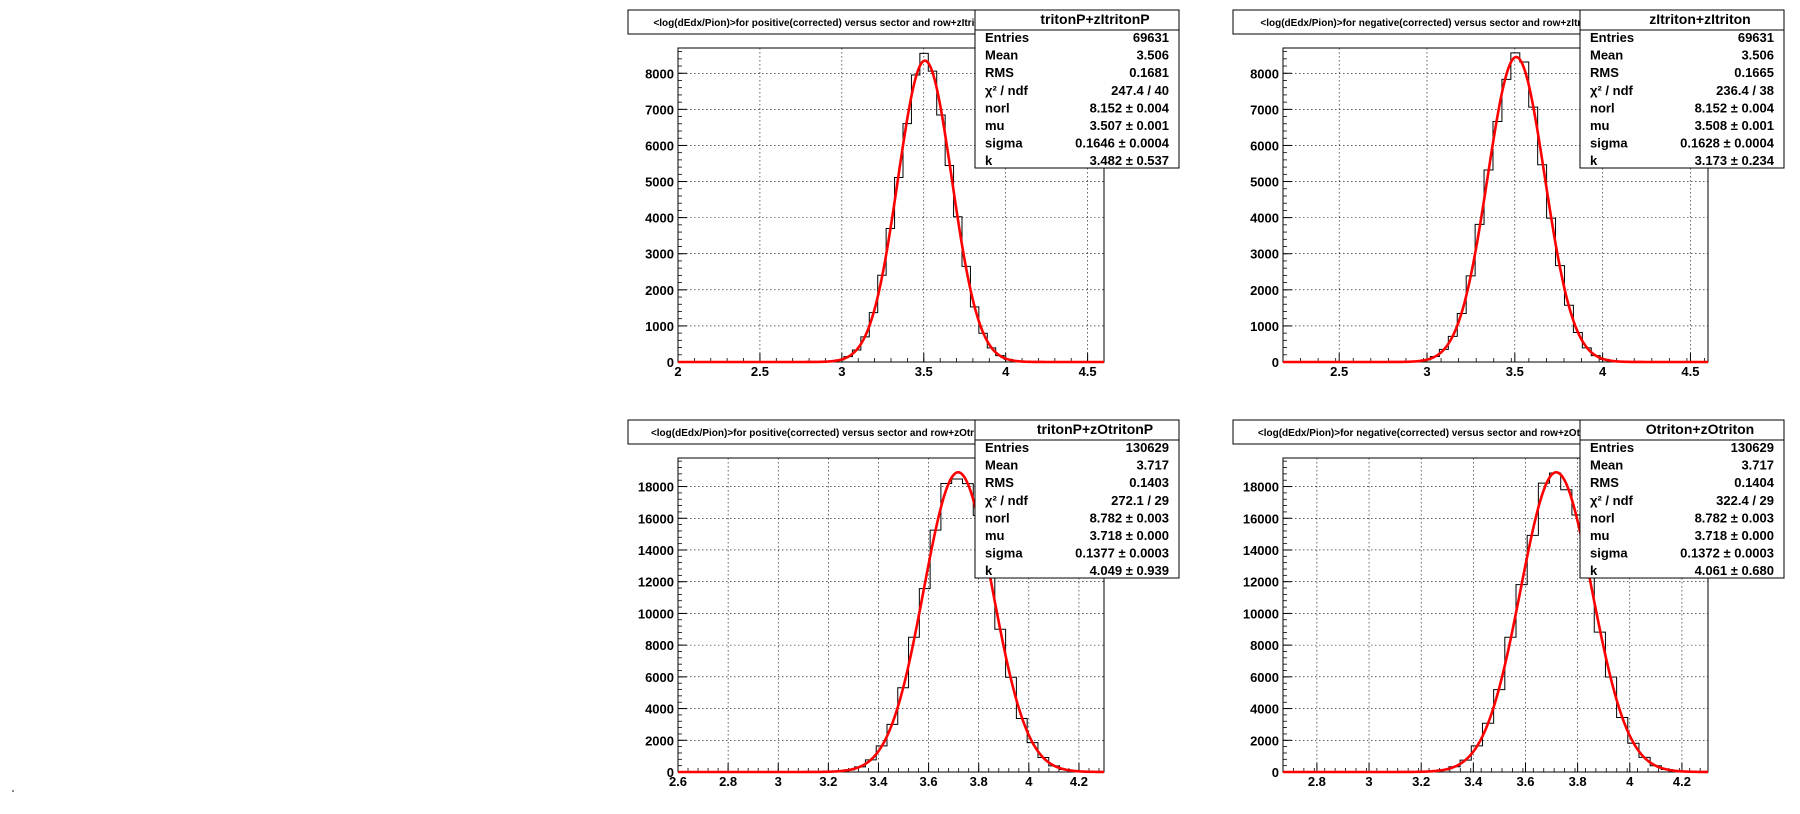 This screenshot has height=814, width=1800. Describe the element at coordinates (1261, 550) in the screenshot. I see `y-tick-label: 14000` at that location.